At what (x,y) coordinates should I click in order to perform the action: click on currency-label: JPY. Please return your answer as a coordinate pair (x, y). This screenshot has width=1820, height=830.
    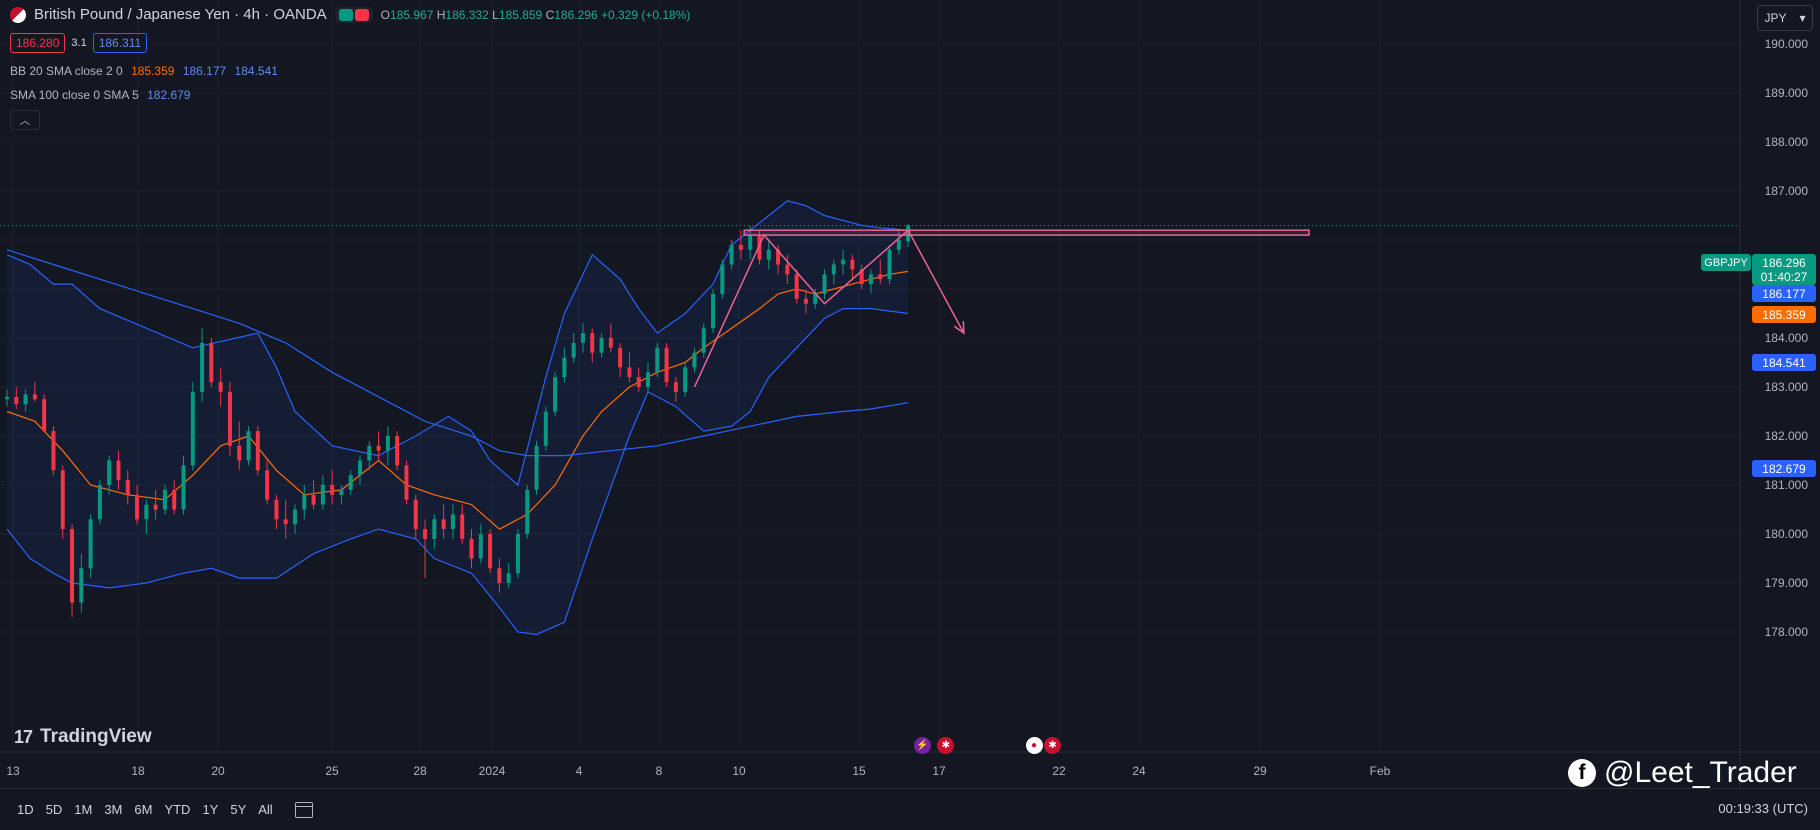
    Looking at the image, I should click on (1775, 18).